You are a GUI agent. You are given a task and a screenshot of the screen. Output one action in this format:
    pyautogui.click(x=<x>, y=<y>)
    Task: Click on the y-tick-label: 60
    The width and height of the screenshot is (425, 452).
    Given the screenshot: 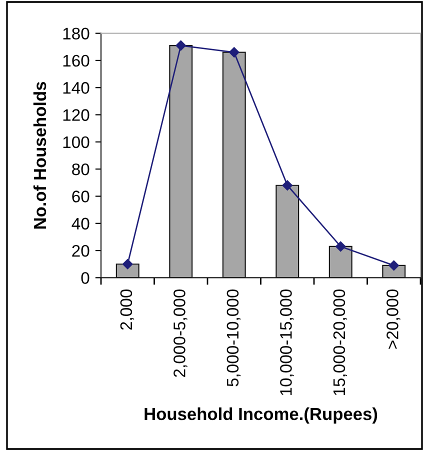 What is the action you would take?
    pyautogui.click(x=81, y=196)
    